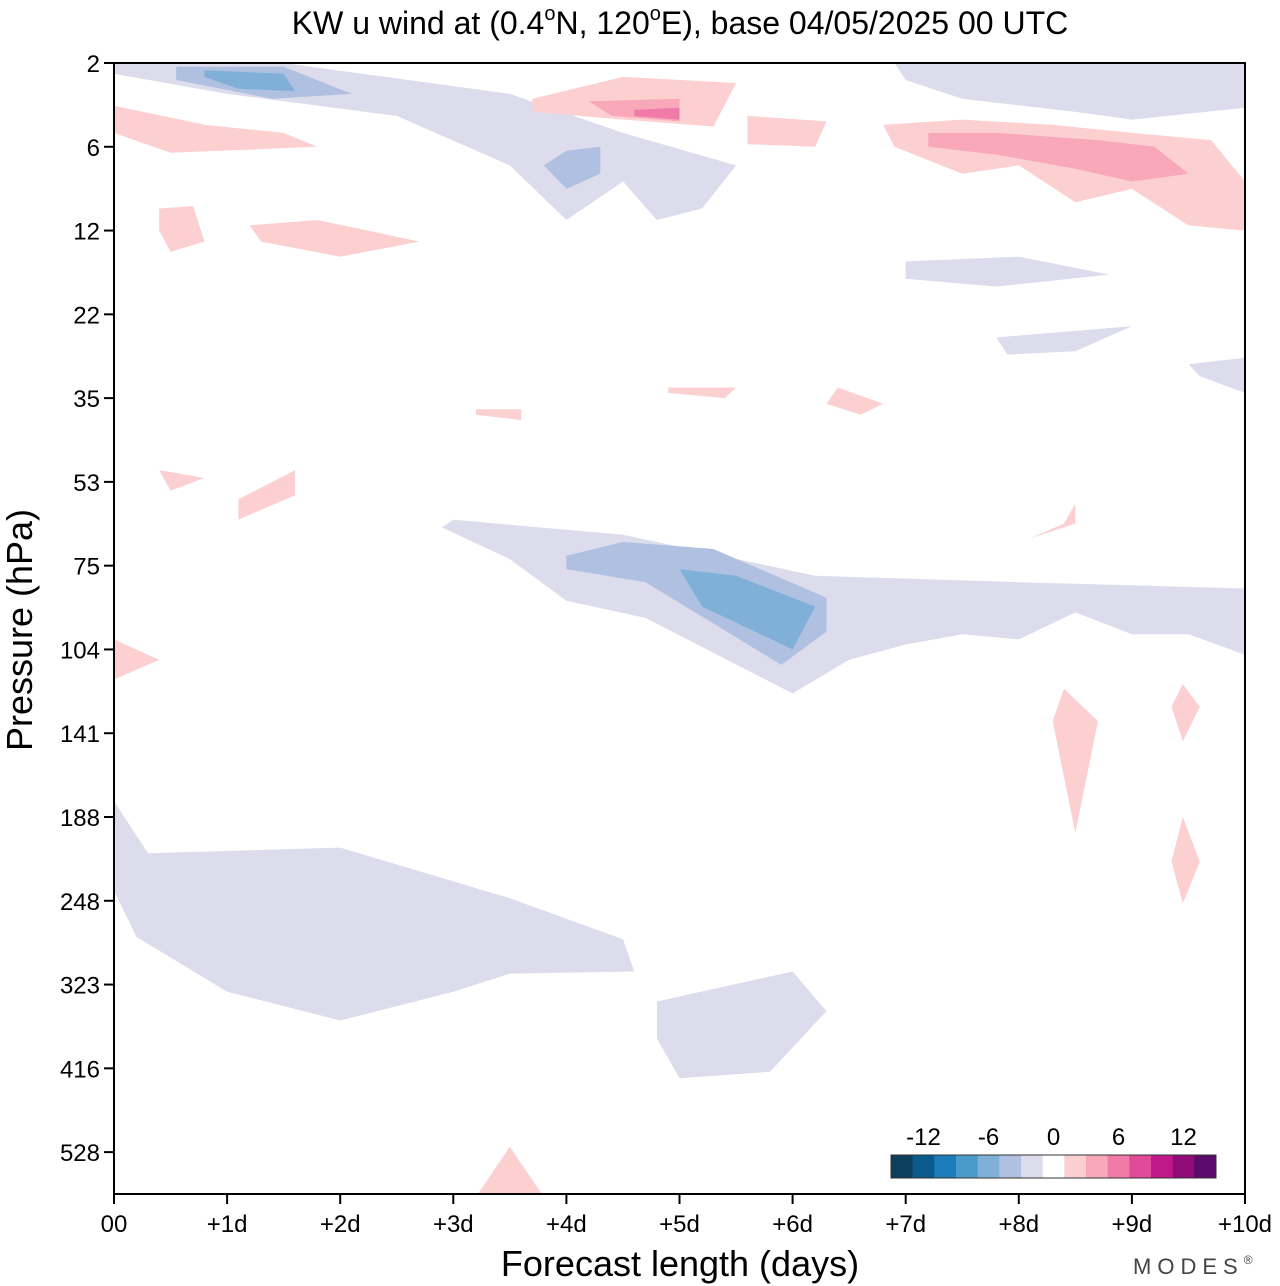 This screenshot has width=1280, height=1286. I want to click on modes-logo: MODES®, so click(1196, 1266).